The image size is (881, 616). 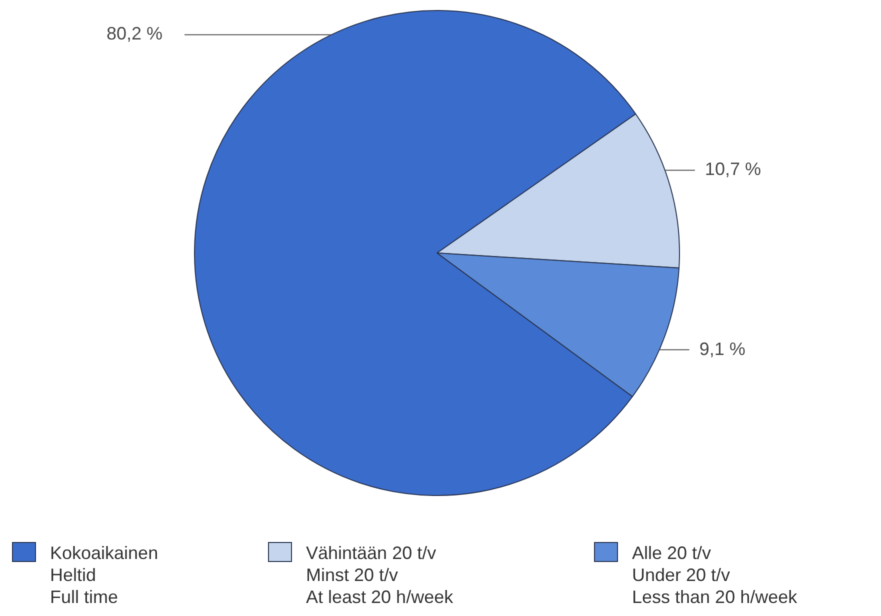 I want to click on data-label: 9,1 %, so click(x=722, y=348).